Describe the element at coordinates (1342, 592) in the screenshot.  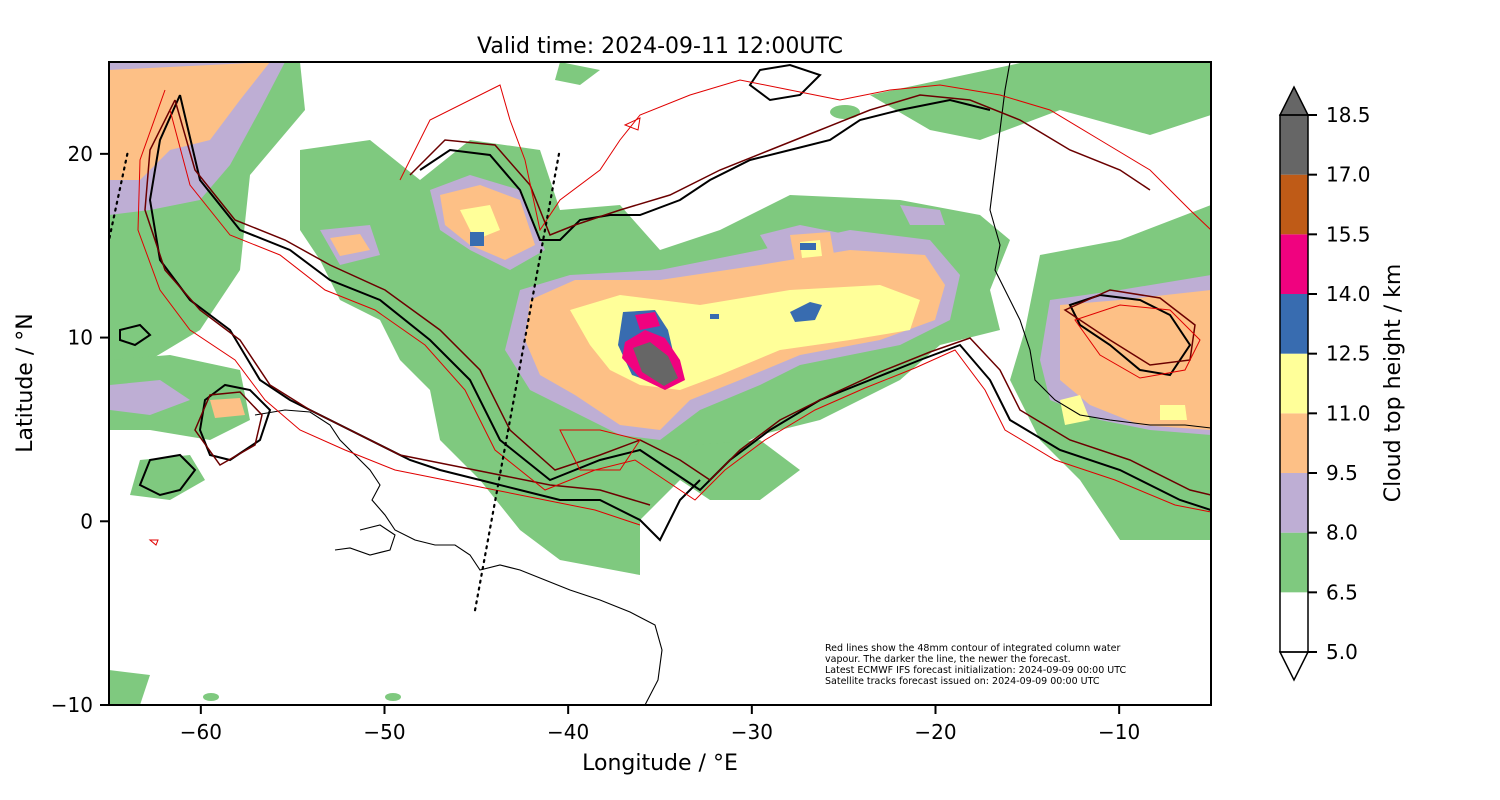
I see `colorbar-tick-label: 6.5` at that location.